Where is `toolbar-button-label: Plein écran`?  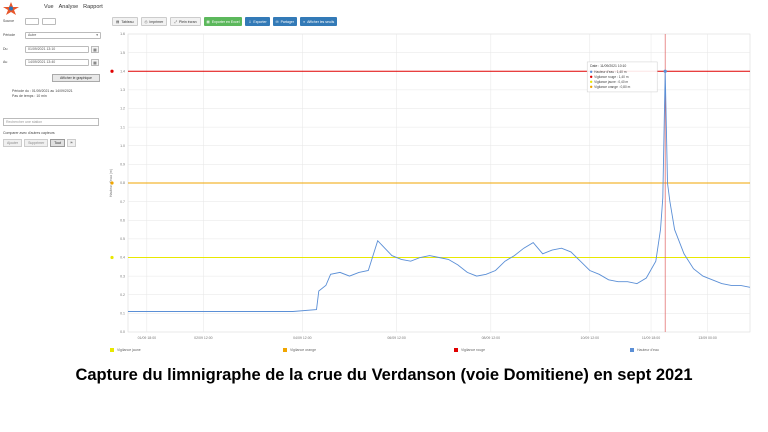 toolbar-button-label: Plein écran is located at coordinates (188, 21).